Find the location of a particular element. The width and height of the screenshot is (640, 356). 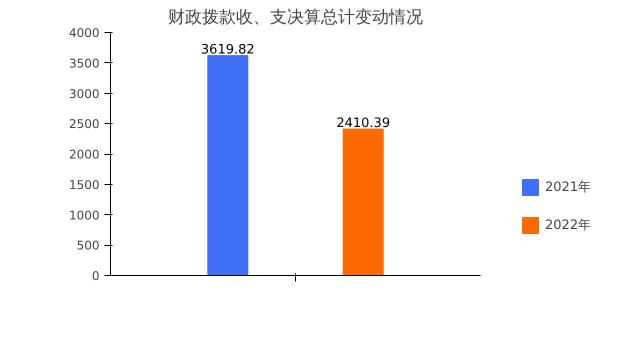

y-tick-label: 1500 is located at coordinates (84, 185).